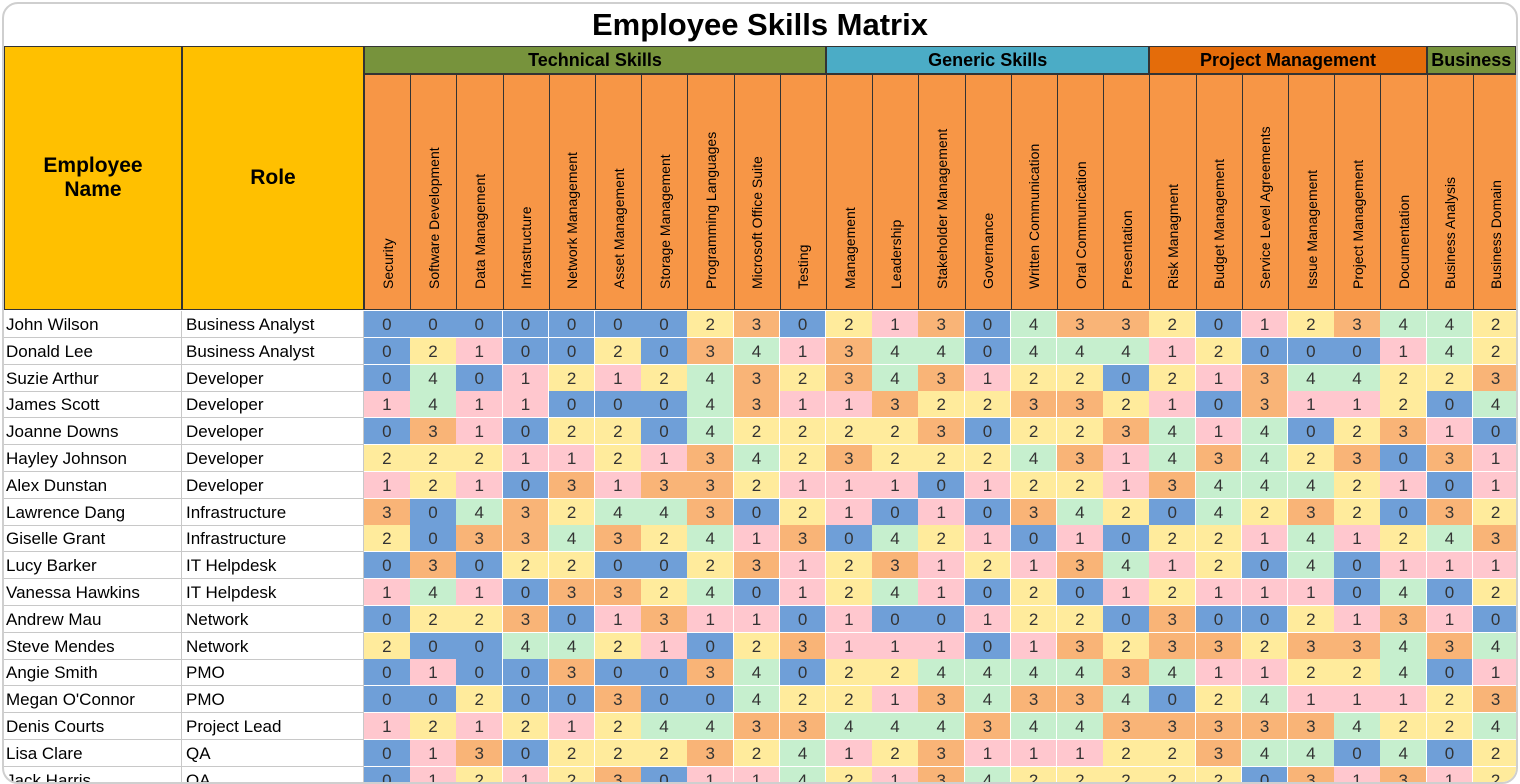 The image size is (1520, 784). What do you see at coordinates (93, 753) in the screenshot?
I see `employee-name-cell: Lisa Clare` at bounding box center [93, 753].